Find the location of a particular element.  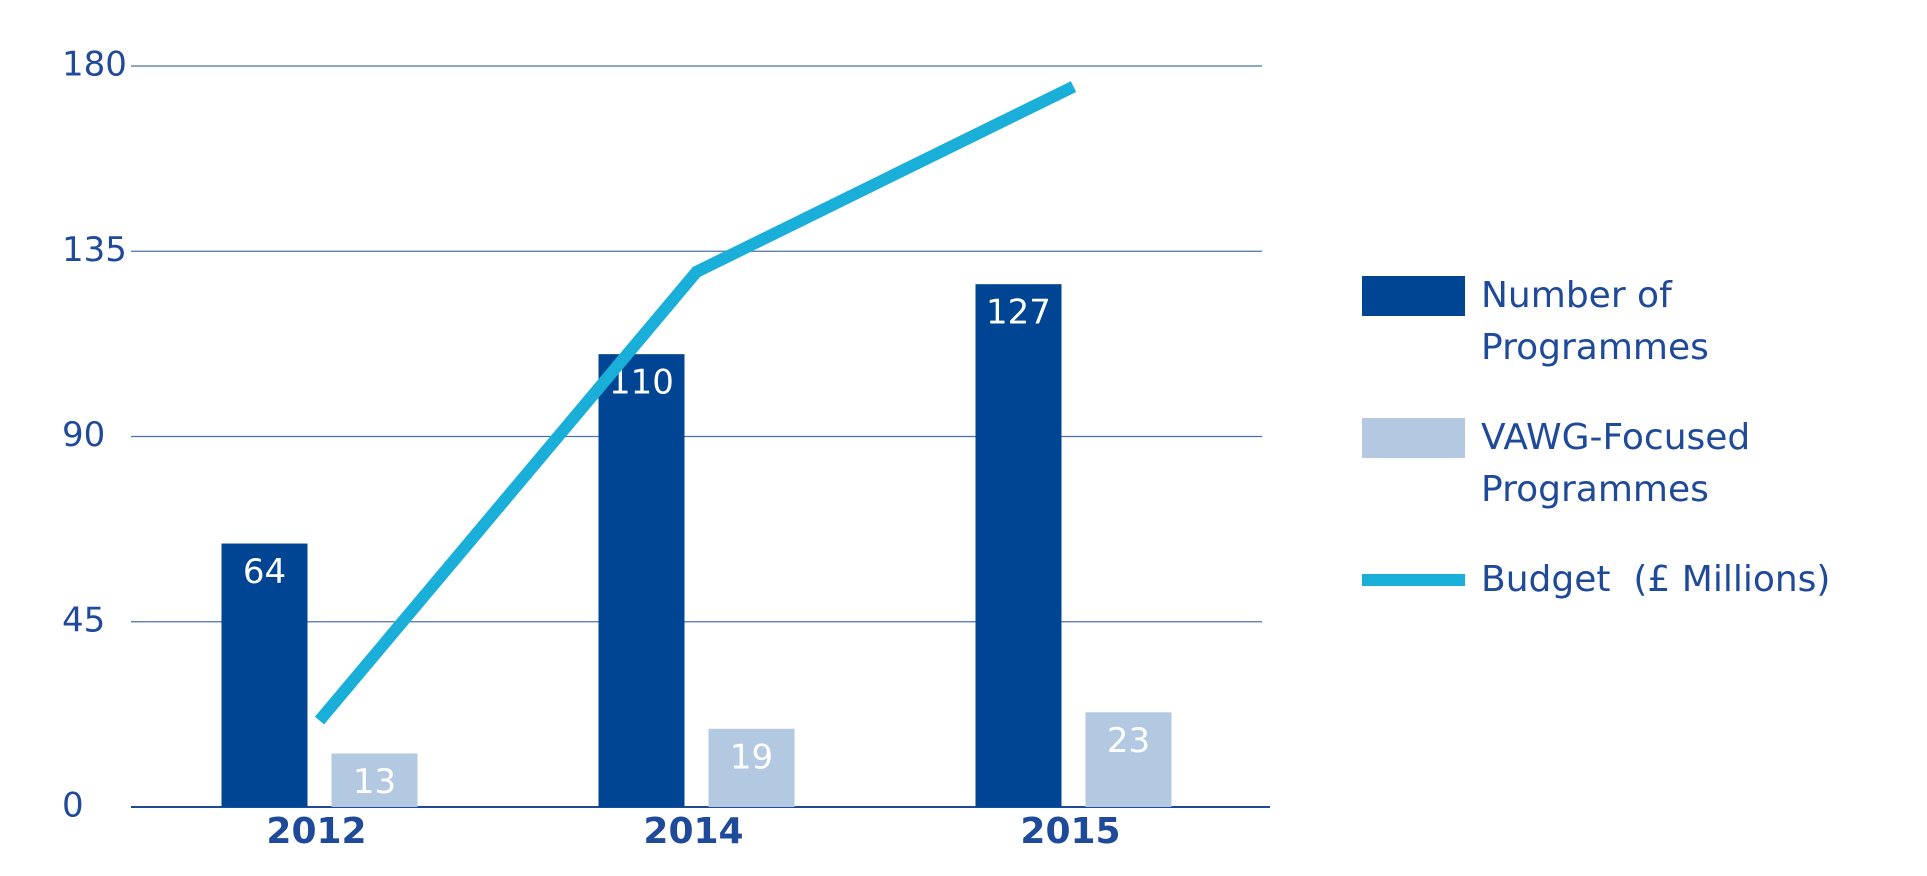

legend-item: Budget (£ Millions) is located at coordinates (1642, 580).